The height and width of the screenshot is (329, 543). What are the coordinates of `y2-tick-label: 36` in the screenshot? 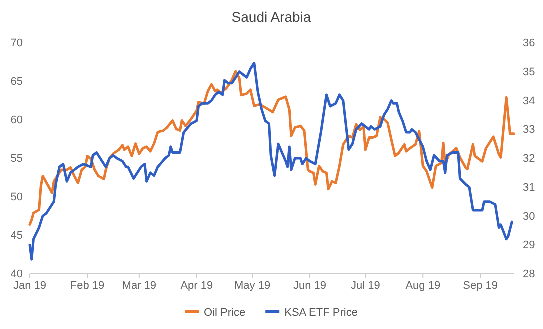 It's located at (529, 44).